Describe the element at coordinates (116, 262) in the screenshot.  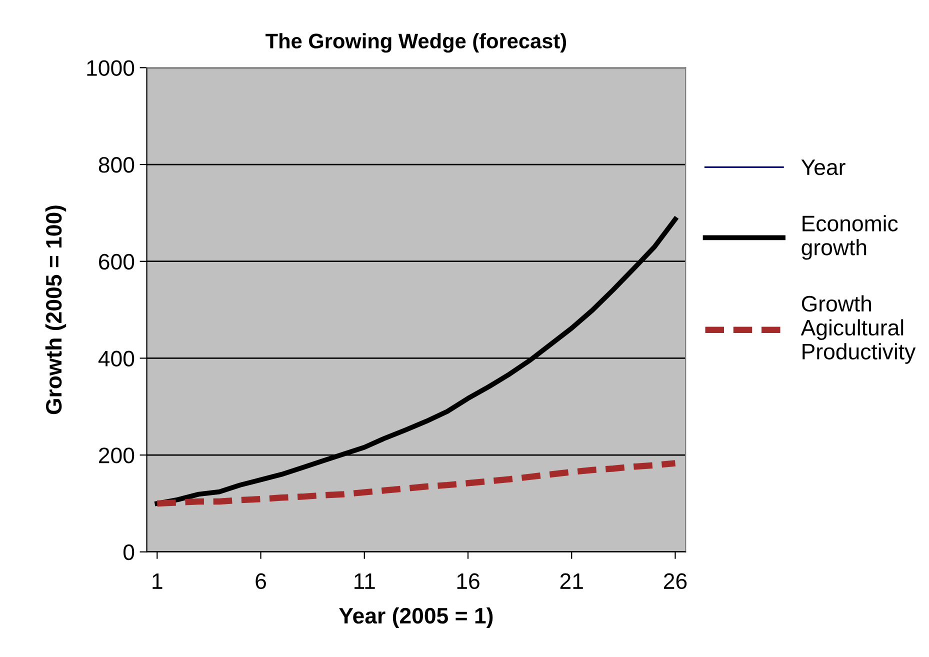
I see `y-tick-label: 600` at that location.